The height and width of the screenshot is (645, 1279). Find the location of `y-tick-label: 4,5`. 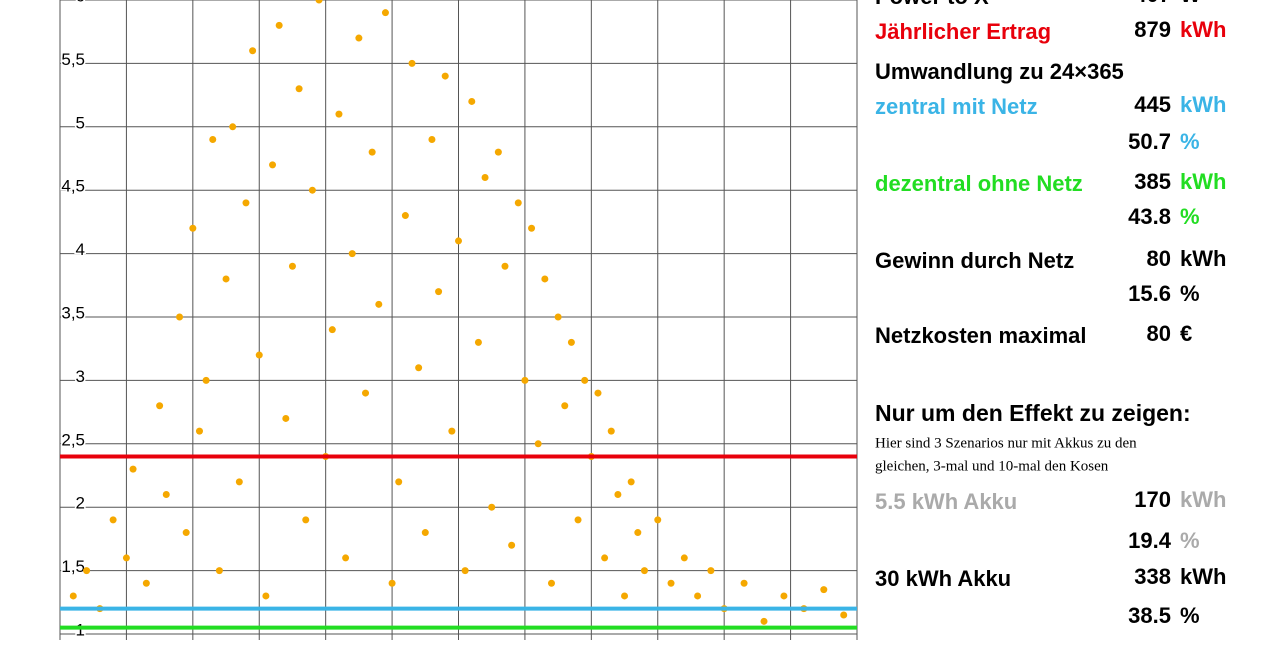

y-tick-label: 4,5 is located at coordinates (73, 186).